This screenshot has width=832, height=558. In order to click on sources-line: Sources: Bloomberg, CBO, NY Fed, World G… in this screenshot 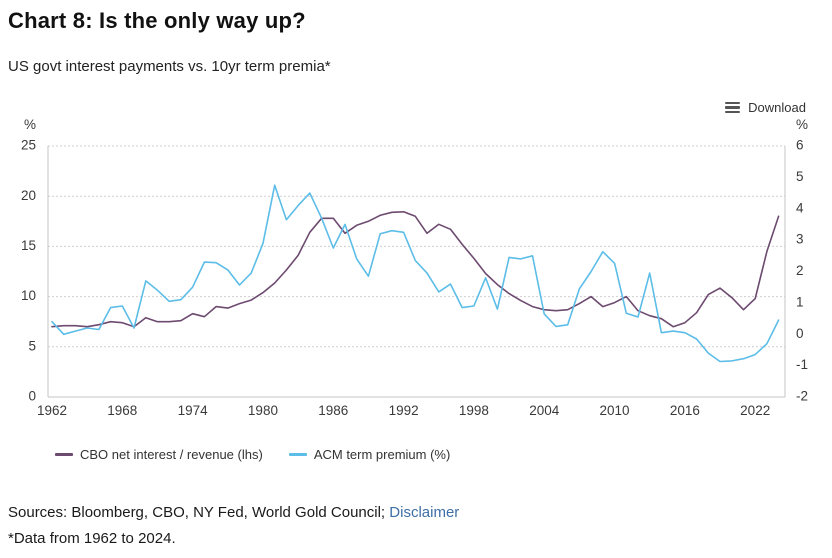, I will do `click(233, 512)`.